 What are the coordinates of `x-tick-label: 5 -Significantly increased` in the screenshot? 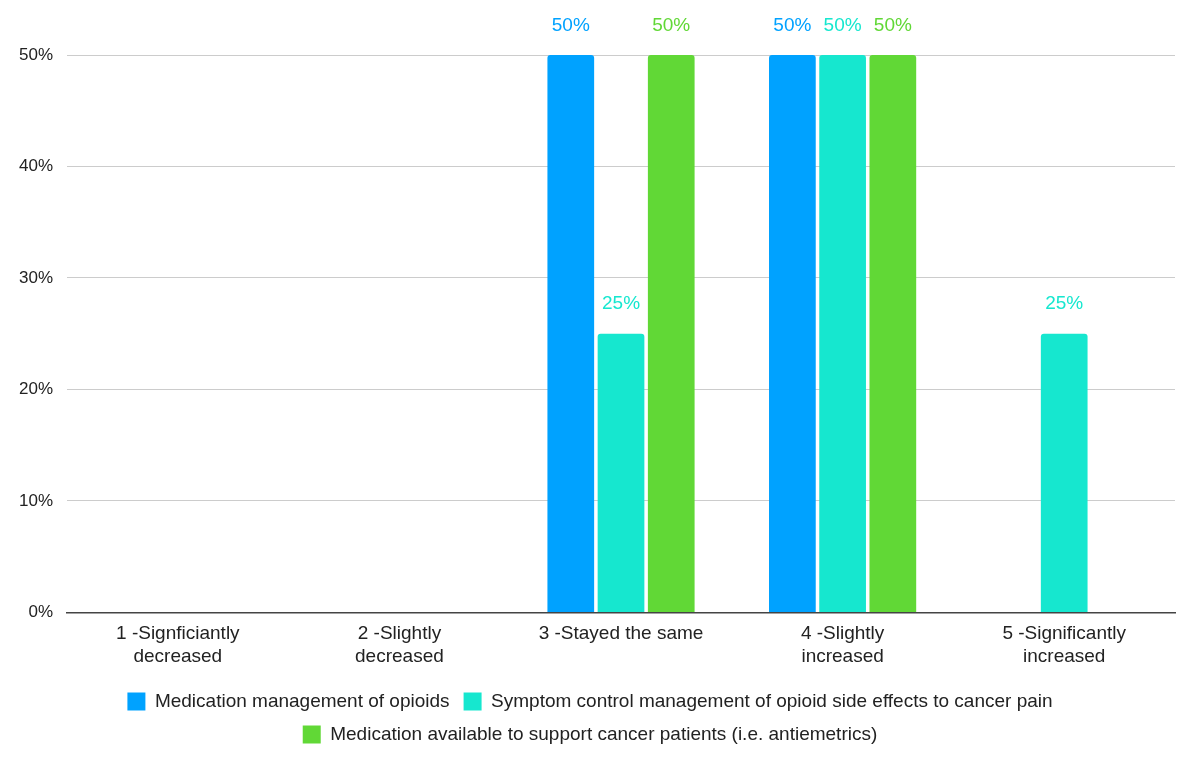 It's located at (1064, 644).